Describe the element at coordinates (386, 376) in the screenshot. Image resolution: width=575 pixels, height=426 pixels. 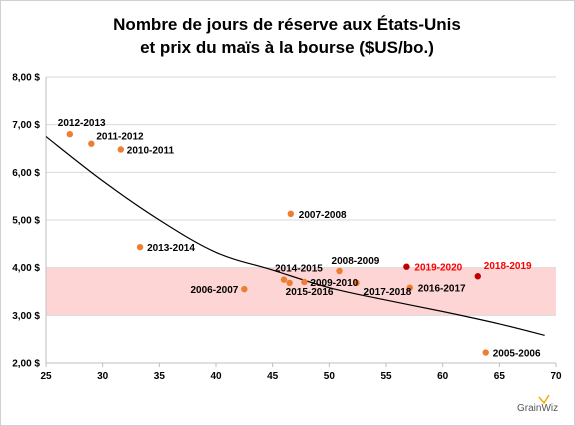
I see `x-tick-label-6: 55` at that location.